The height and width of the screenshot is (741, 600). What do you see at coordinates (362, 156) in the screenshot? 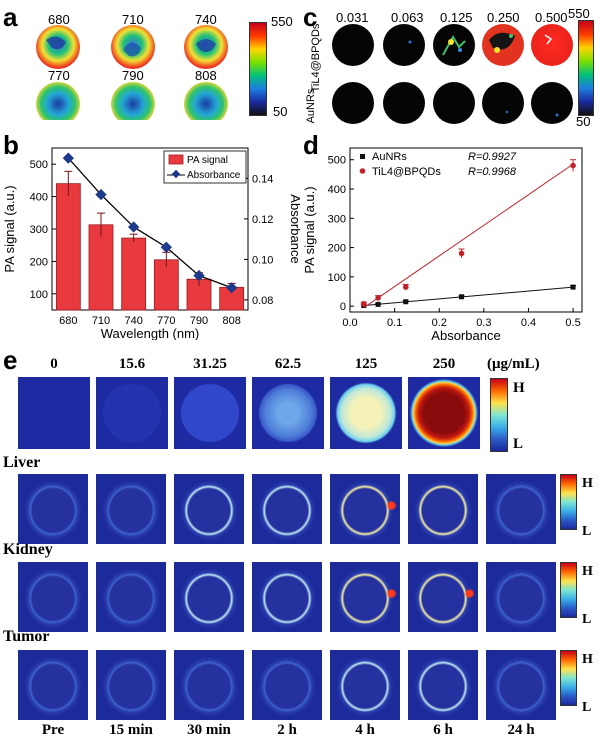
I see `legend-aunrs-marker` at bounding box center [362, 156].